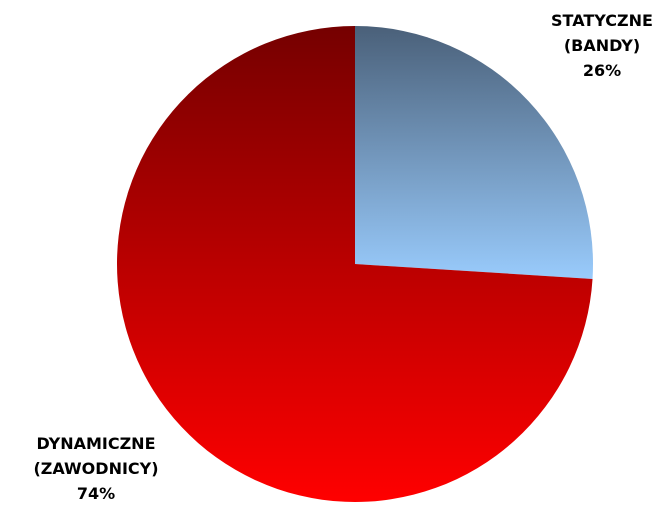 The width and height of the screenshot is (671, 512). I want to click on pie-slice-name-line-0-1: (BANDY), so click(602, 45).